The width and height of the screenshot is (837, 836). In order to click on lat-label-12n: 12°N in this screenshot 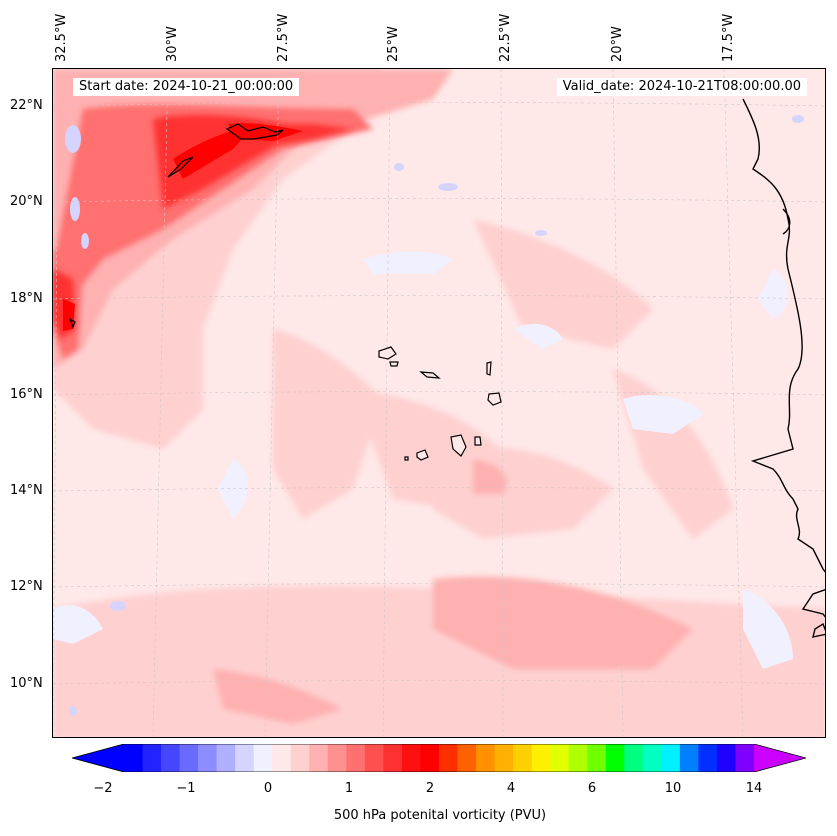, I will do `click(26, 586)`.